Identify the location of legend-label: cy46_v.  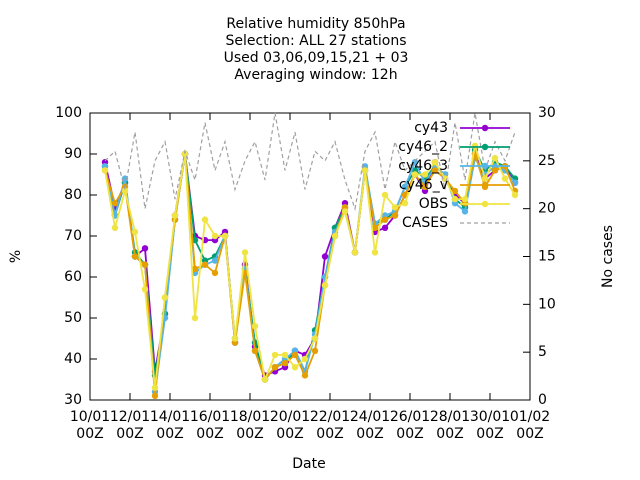
(423, 185).